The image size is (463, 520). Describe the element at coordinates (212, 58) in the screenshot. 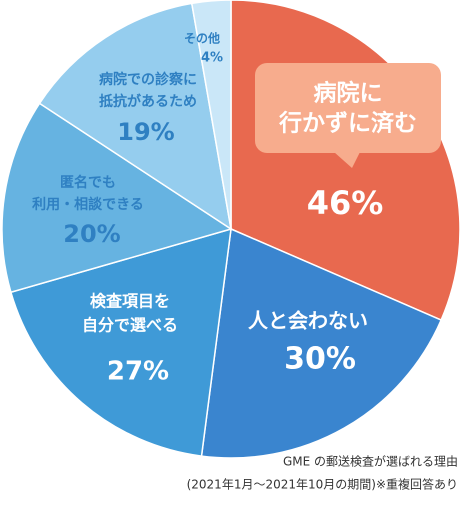

I see `value-label: 4%` at that location.